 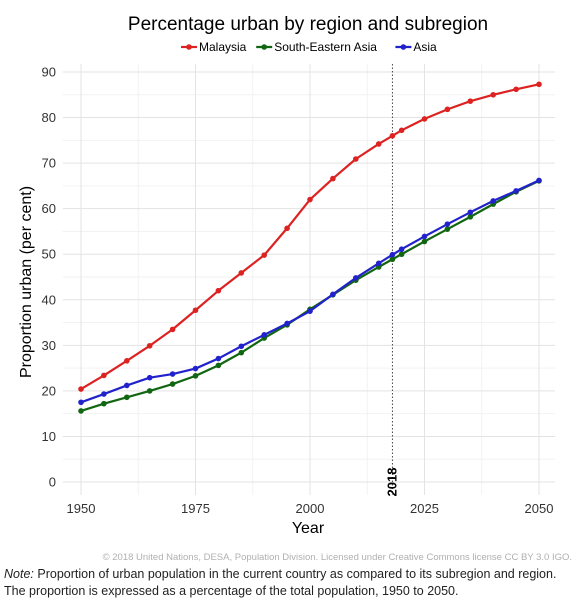 What do you see at coordinates (26, 282) in the screenshot?
I see `y-axis-title: Proportion urban (per cent)` at bounding box center [26, 282].